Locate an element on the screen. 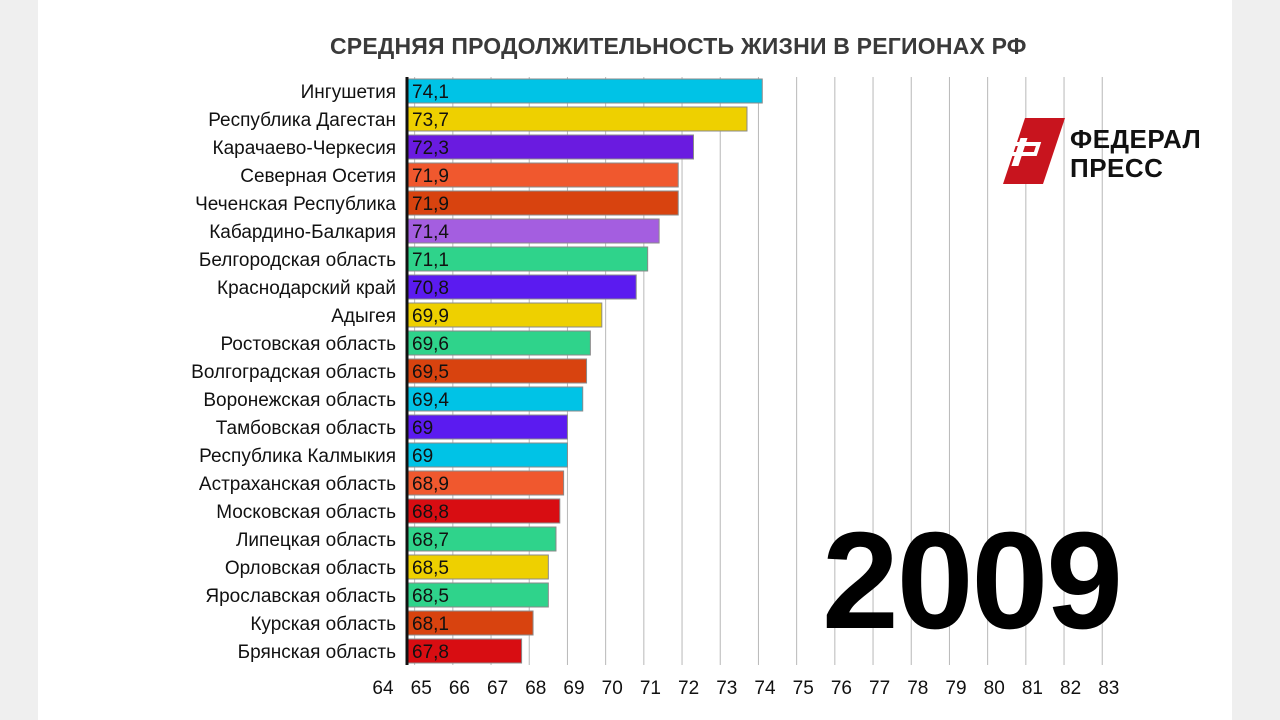  category-label: Республика Дагестан is located at coordinates (302, 120).